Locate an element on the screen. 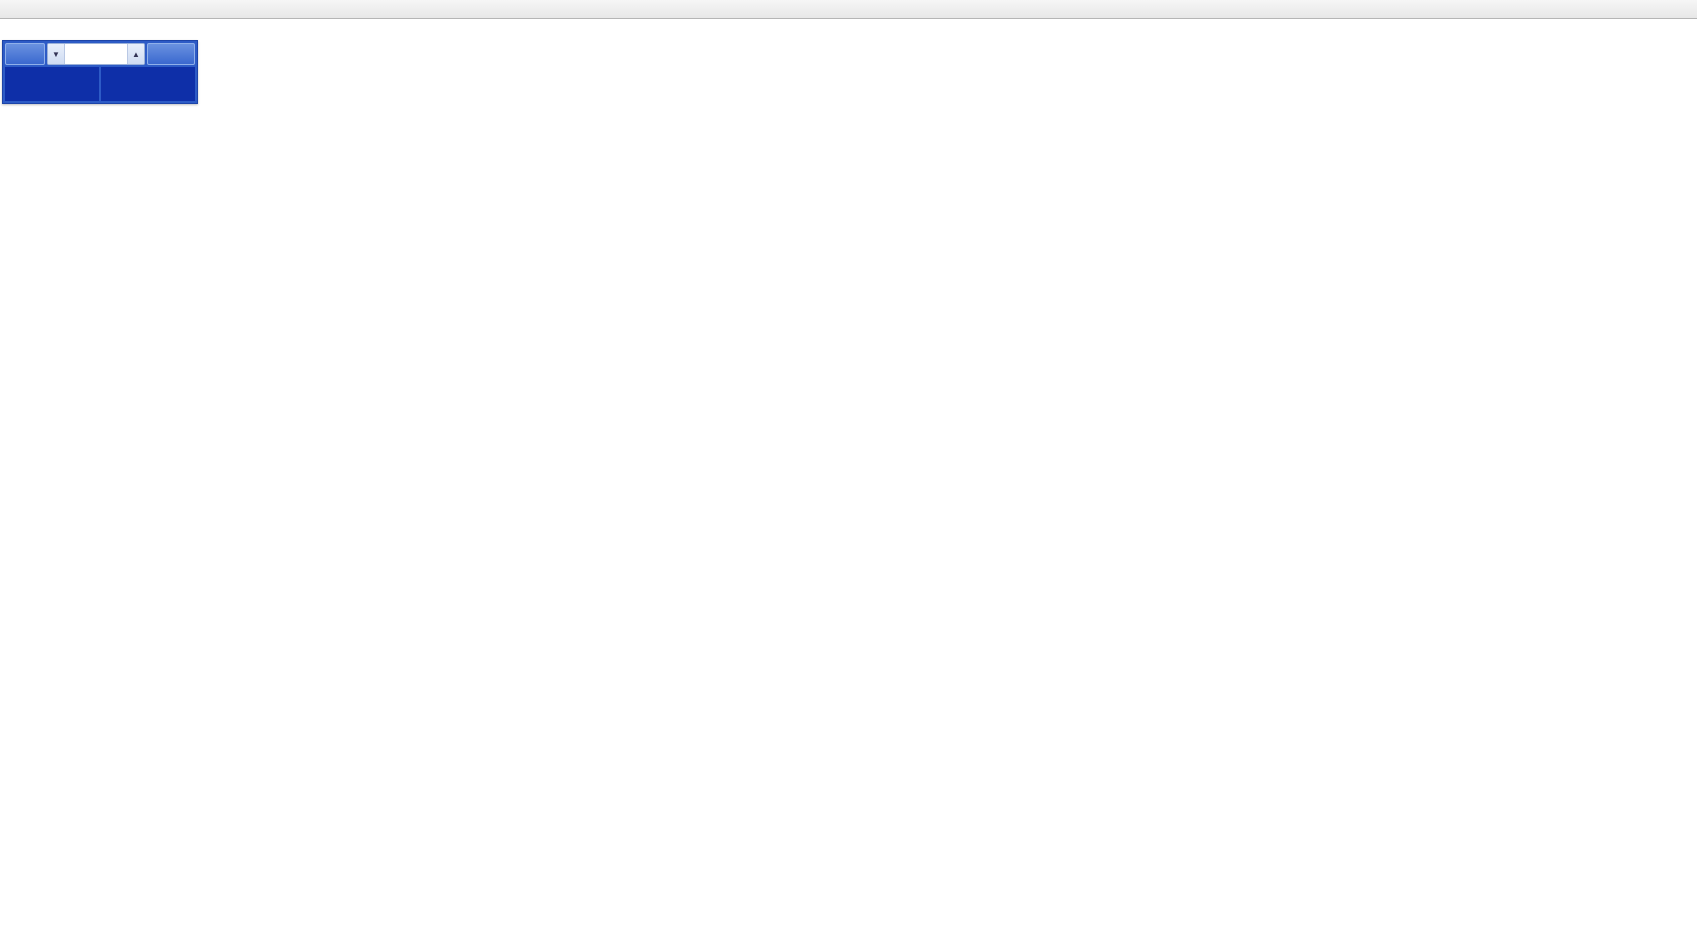 Image resolution: width=1697 pixels, height=942 pixels. sell-price is located at coordinates (52, 84).